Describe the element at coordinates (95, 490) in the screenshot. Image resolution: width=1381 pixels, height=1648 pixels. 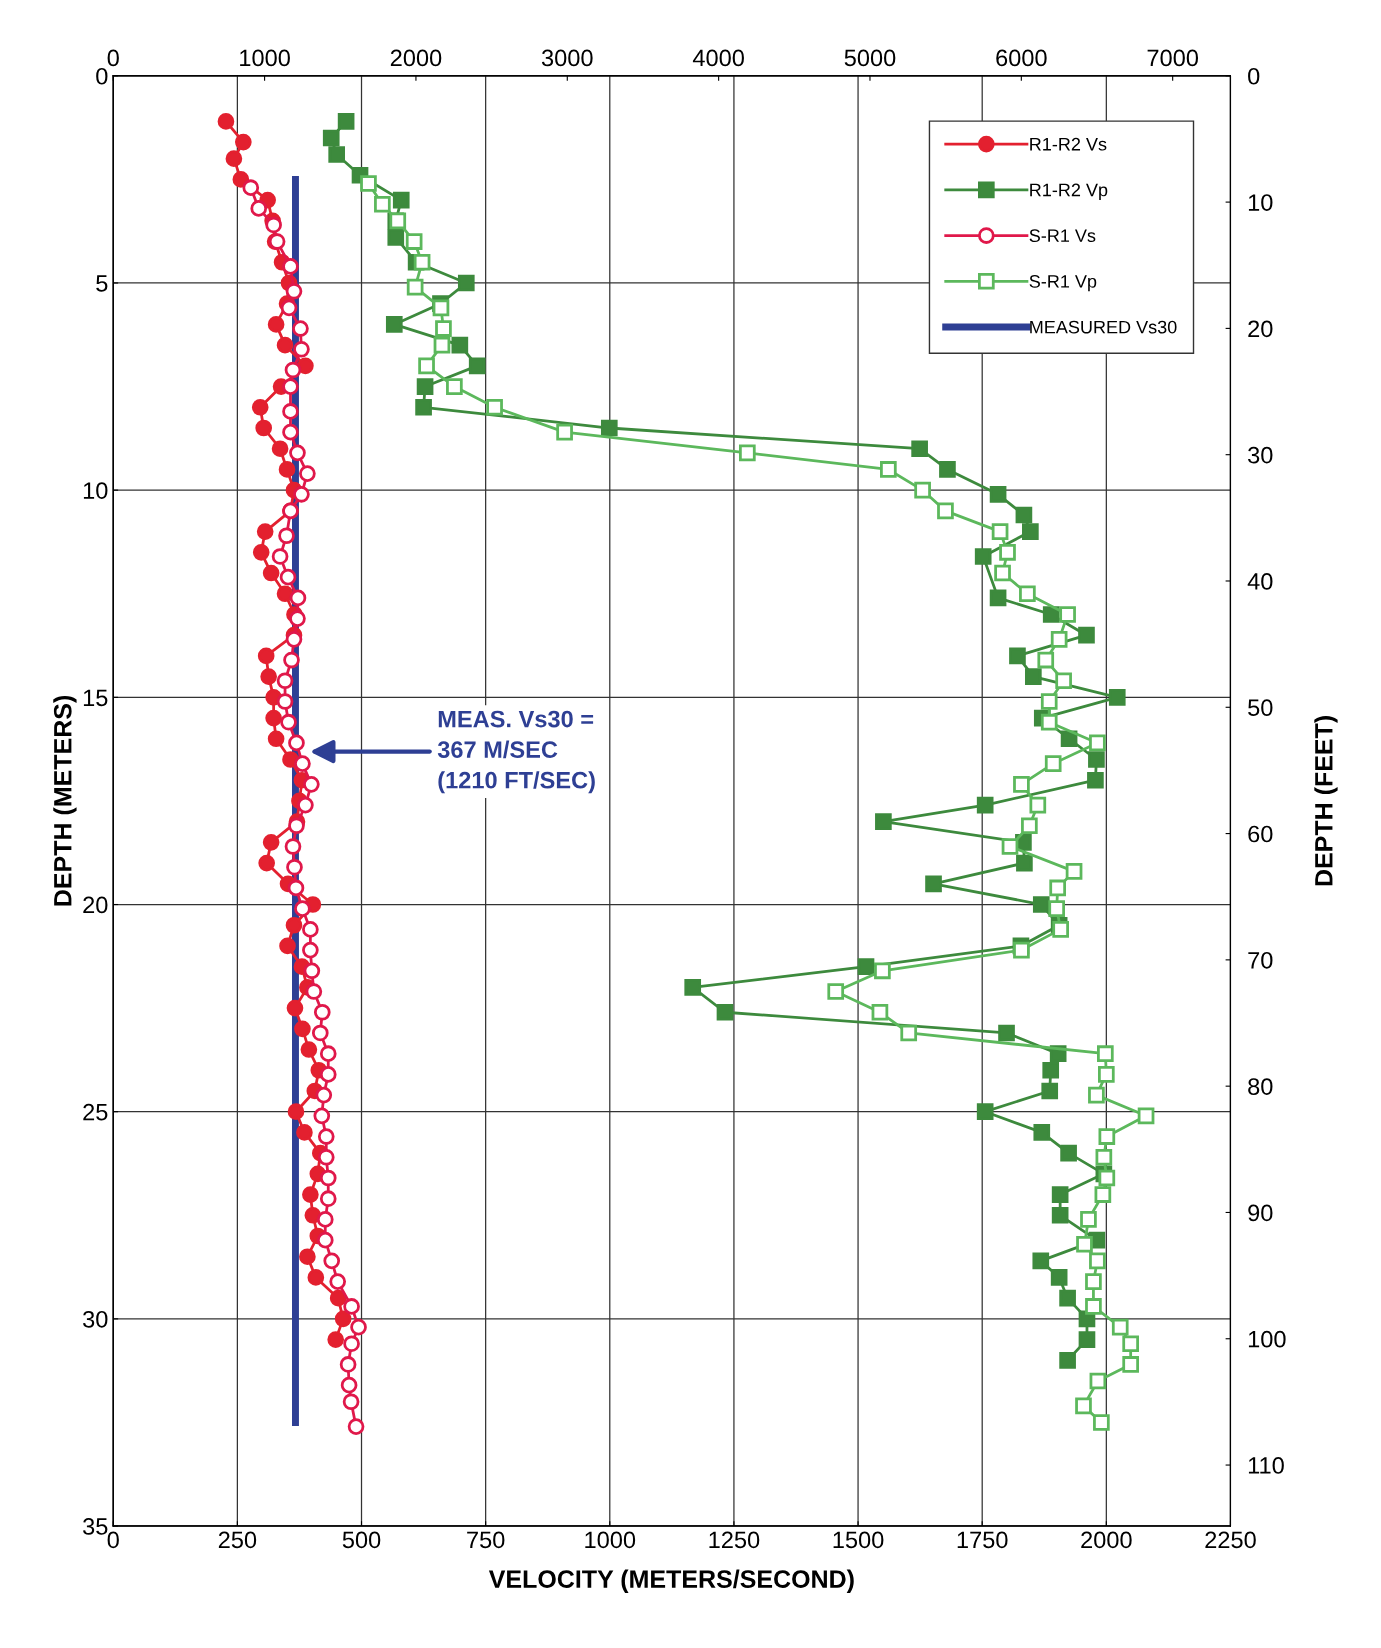
I see `y-tick-label: 10` at that location.